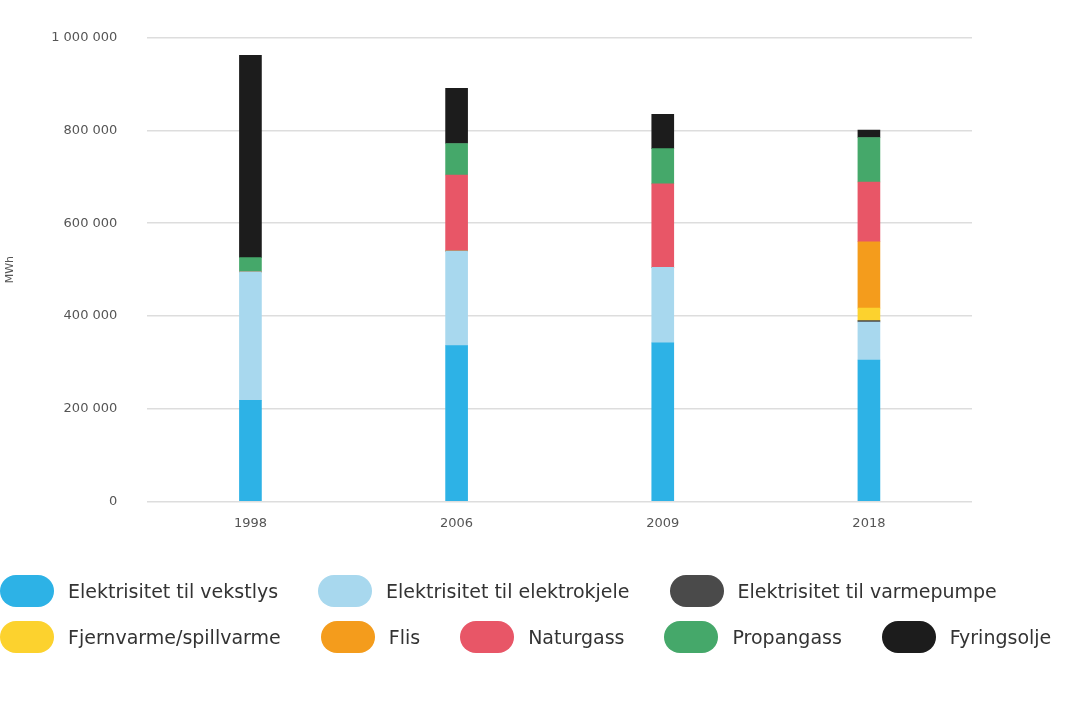 The height and width of the screenshot is (722, 1077). I want to click on legend-label: Fyringsolje, so click(1000, 637).